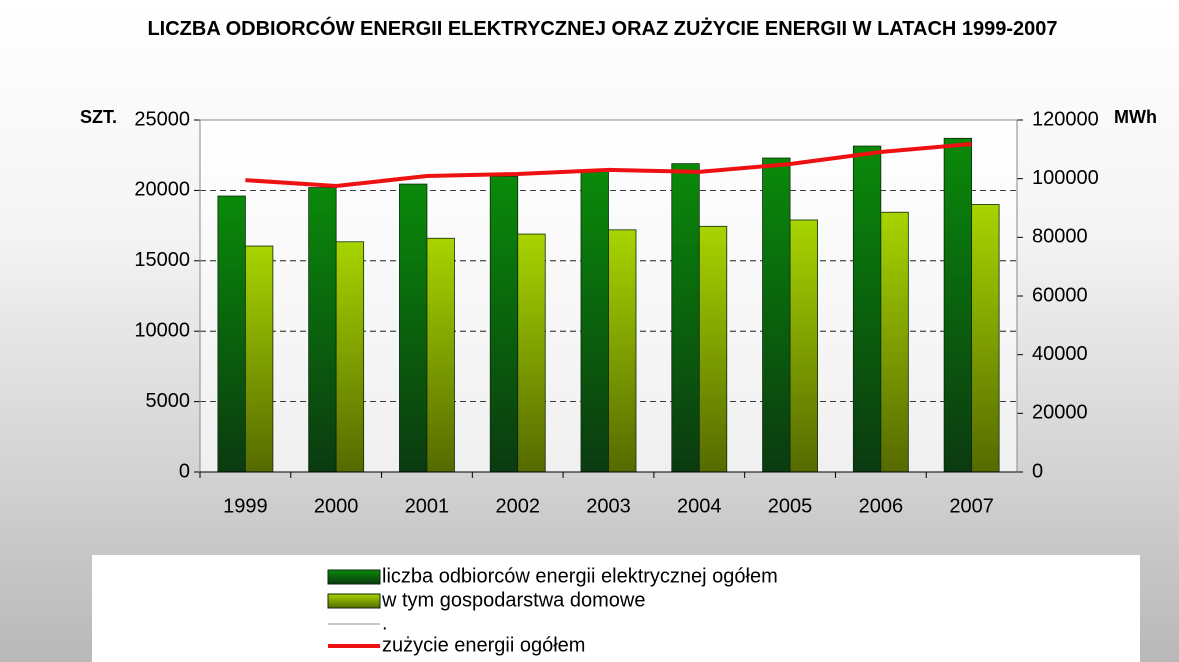  Describe the element at coordinates (336, 506) in the screenshot. I see `x-tick-label: 2000` at that location.